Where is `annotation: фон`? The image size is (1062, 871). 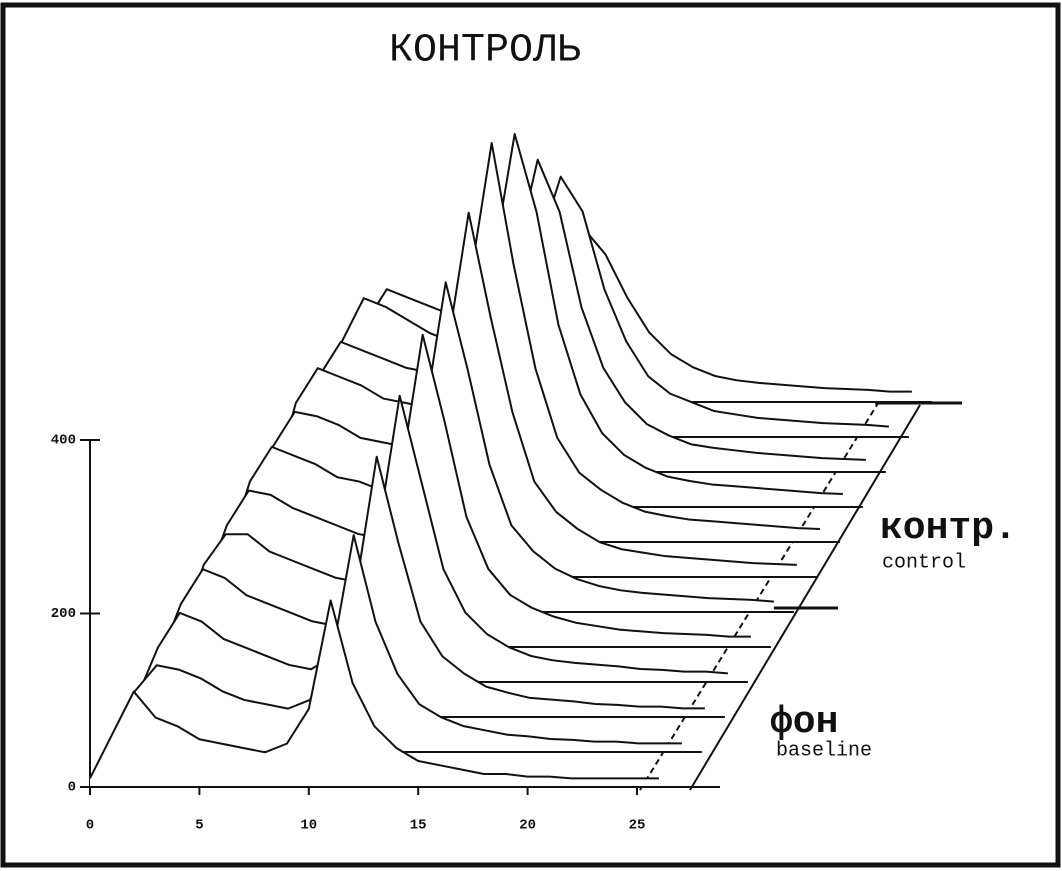 annotation: фон is located at coordinates (804, 722).